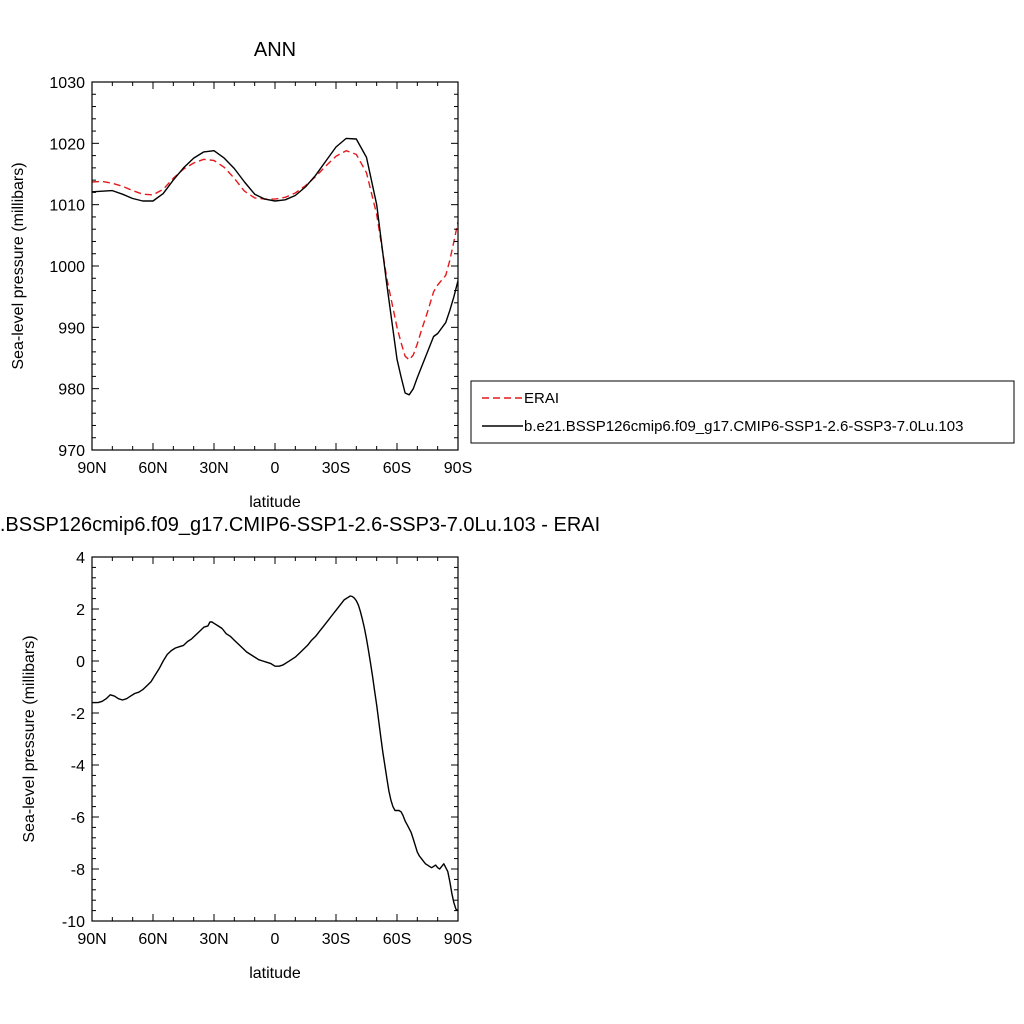 The image size is (1024, 1024). Describe the element at coordinates (80, 662) in the screenshot. I see `bottom-y-tick-label: 0` at that location.